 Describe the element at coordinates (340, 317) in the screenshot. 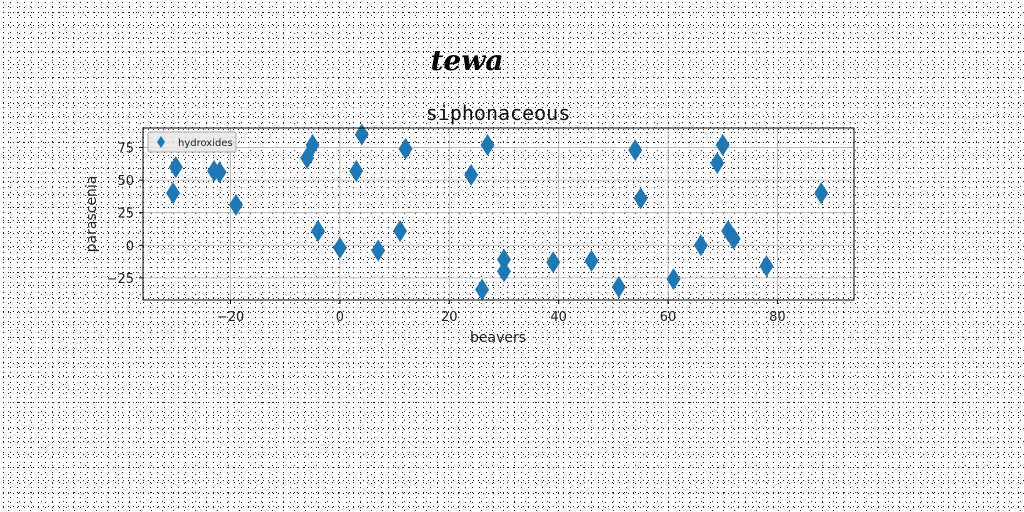

I see `x-tick-label: 0` at that location.